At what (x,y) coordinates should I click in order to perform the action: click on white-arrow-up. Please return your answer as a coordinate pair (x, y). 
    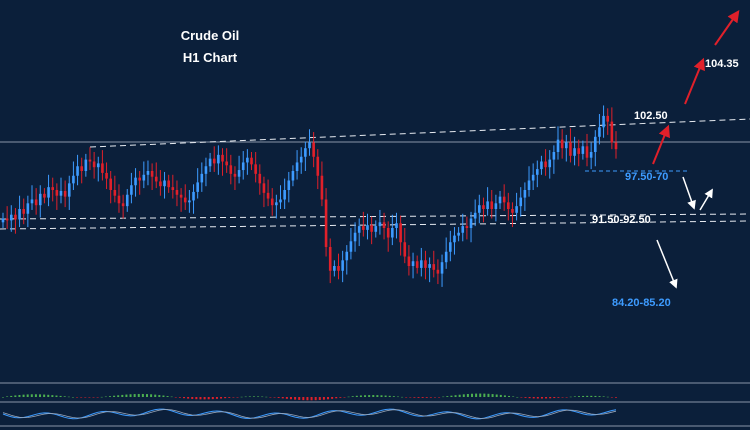
    Looking at the image, I should click on (706, 199).